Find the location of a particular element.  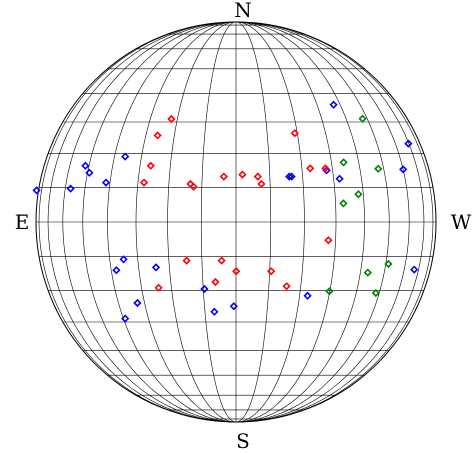

south-label: S is located at coordinates (243, 441).